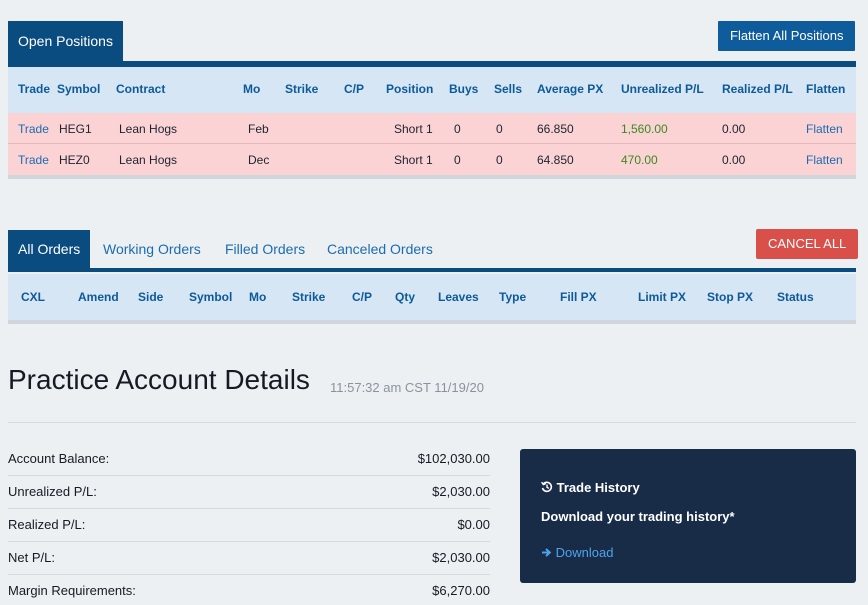 Image resolution: width=868 pixels, height=605 pixels. Describe the element at coordinates (555, 129) in the screenshot. I see `cell-average-px: 66.850` at that location.